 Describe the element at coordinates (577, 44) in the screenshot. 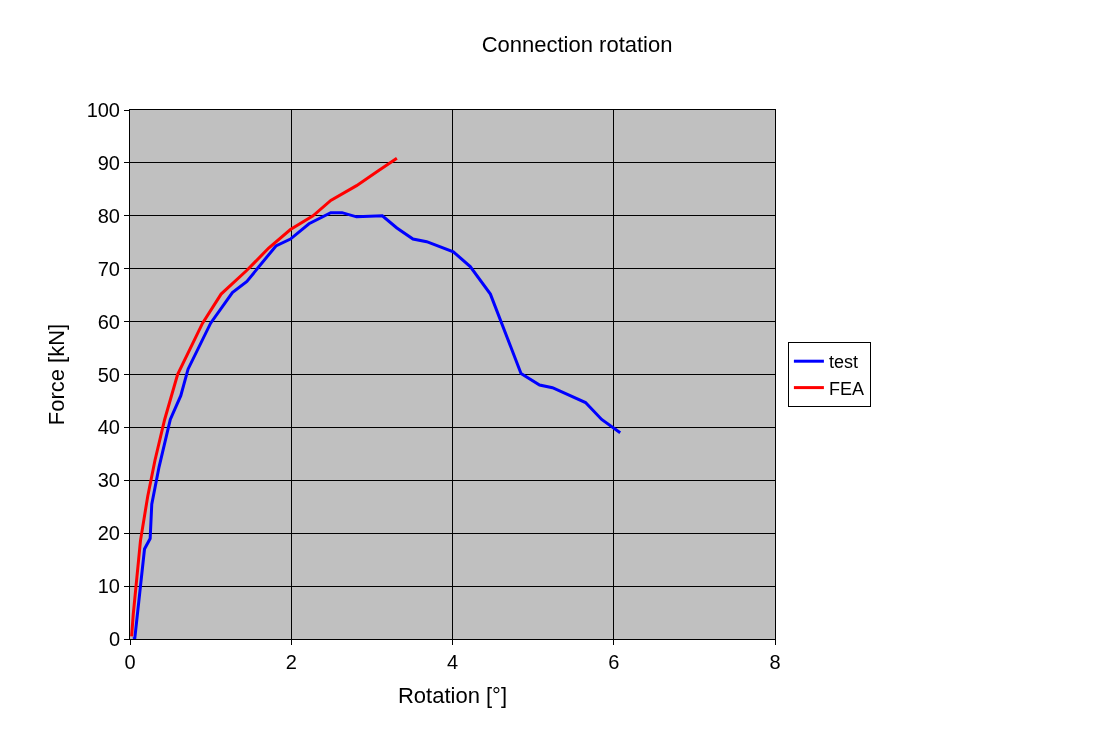

I see `chart-title: Connection rotation` at that location.